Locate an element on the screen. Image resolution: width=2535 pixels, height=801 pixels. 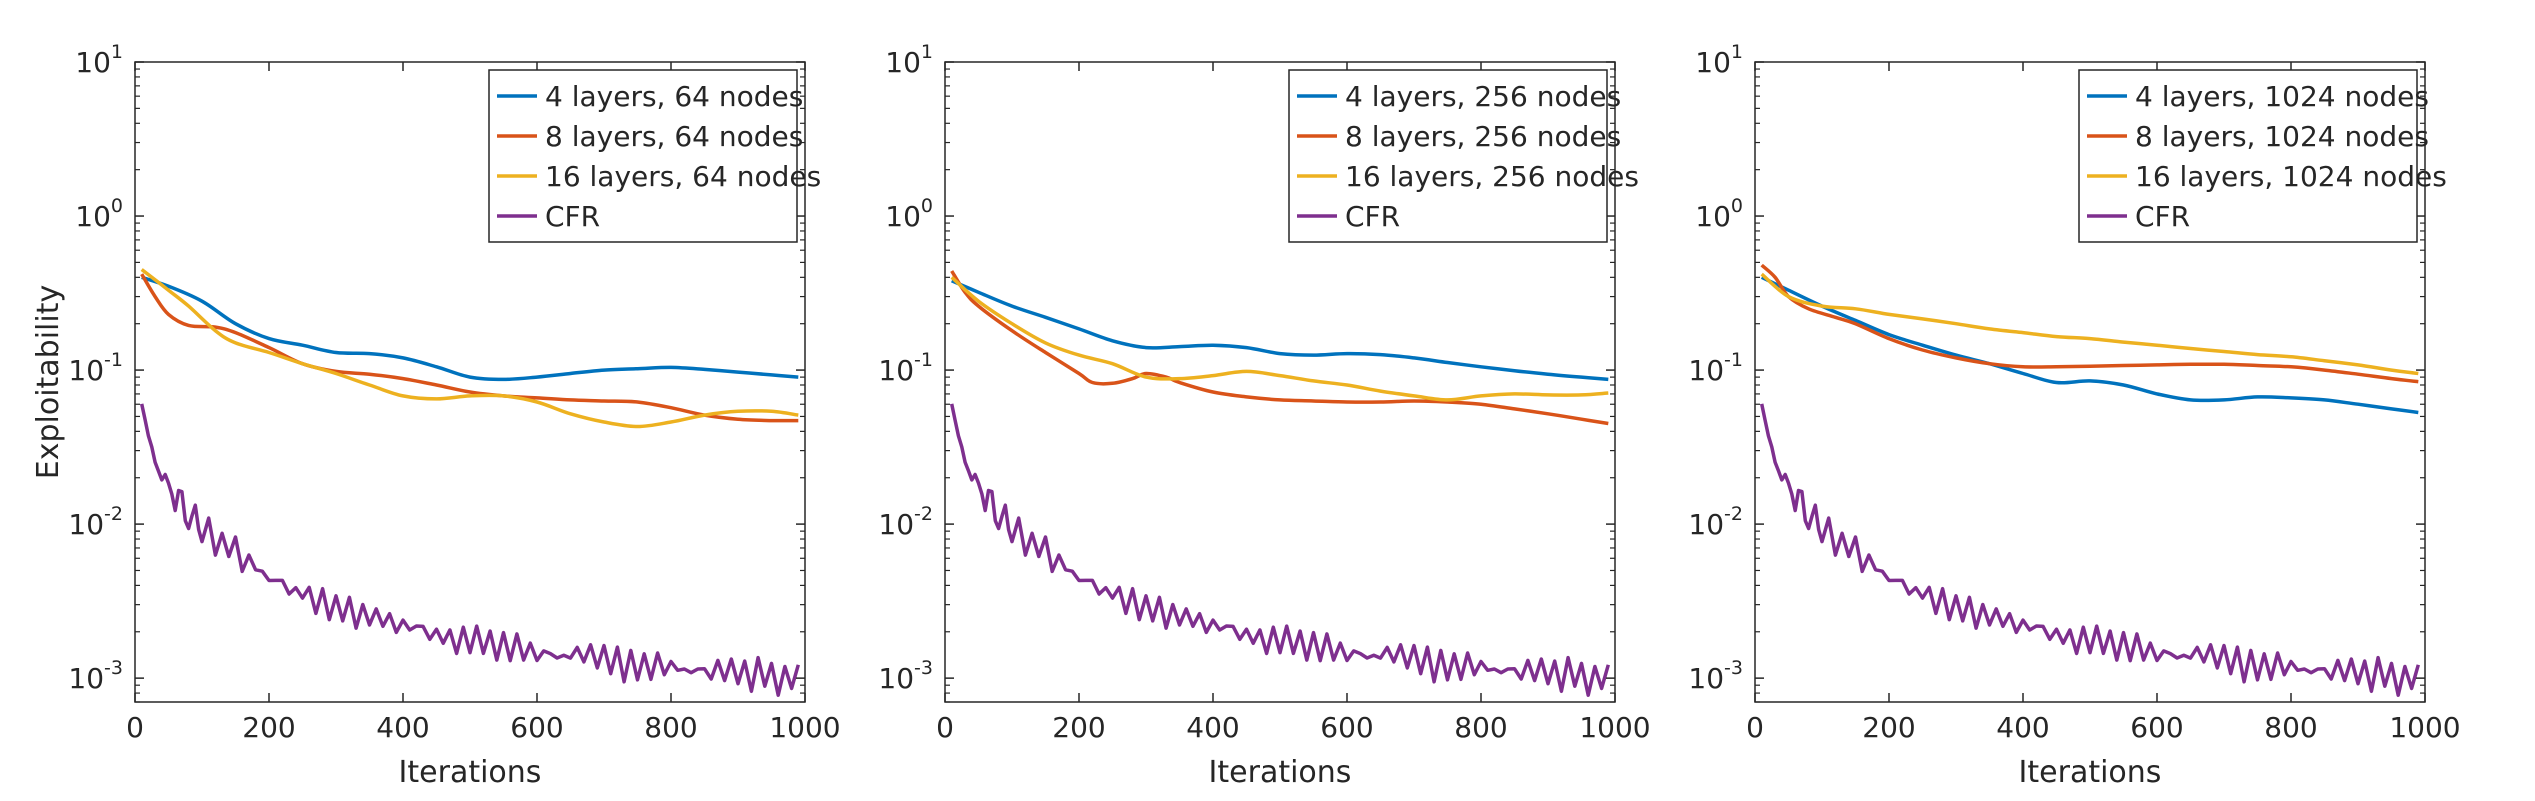
legend-entry: 16 layers, 1024 nodes is located at coordinates (2291, 176).